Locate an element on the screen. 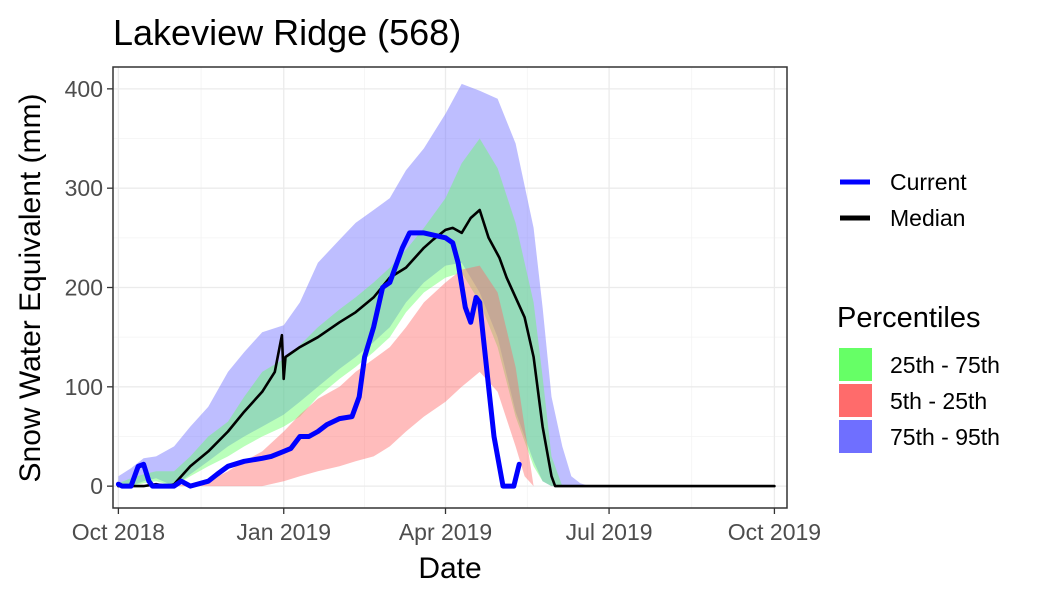 The width and height of the screenshot is (1050, 600). x-tick-label: Jan 2019 is located at coordinates (283, 532).